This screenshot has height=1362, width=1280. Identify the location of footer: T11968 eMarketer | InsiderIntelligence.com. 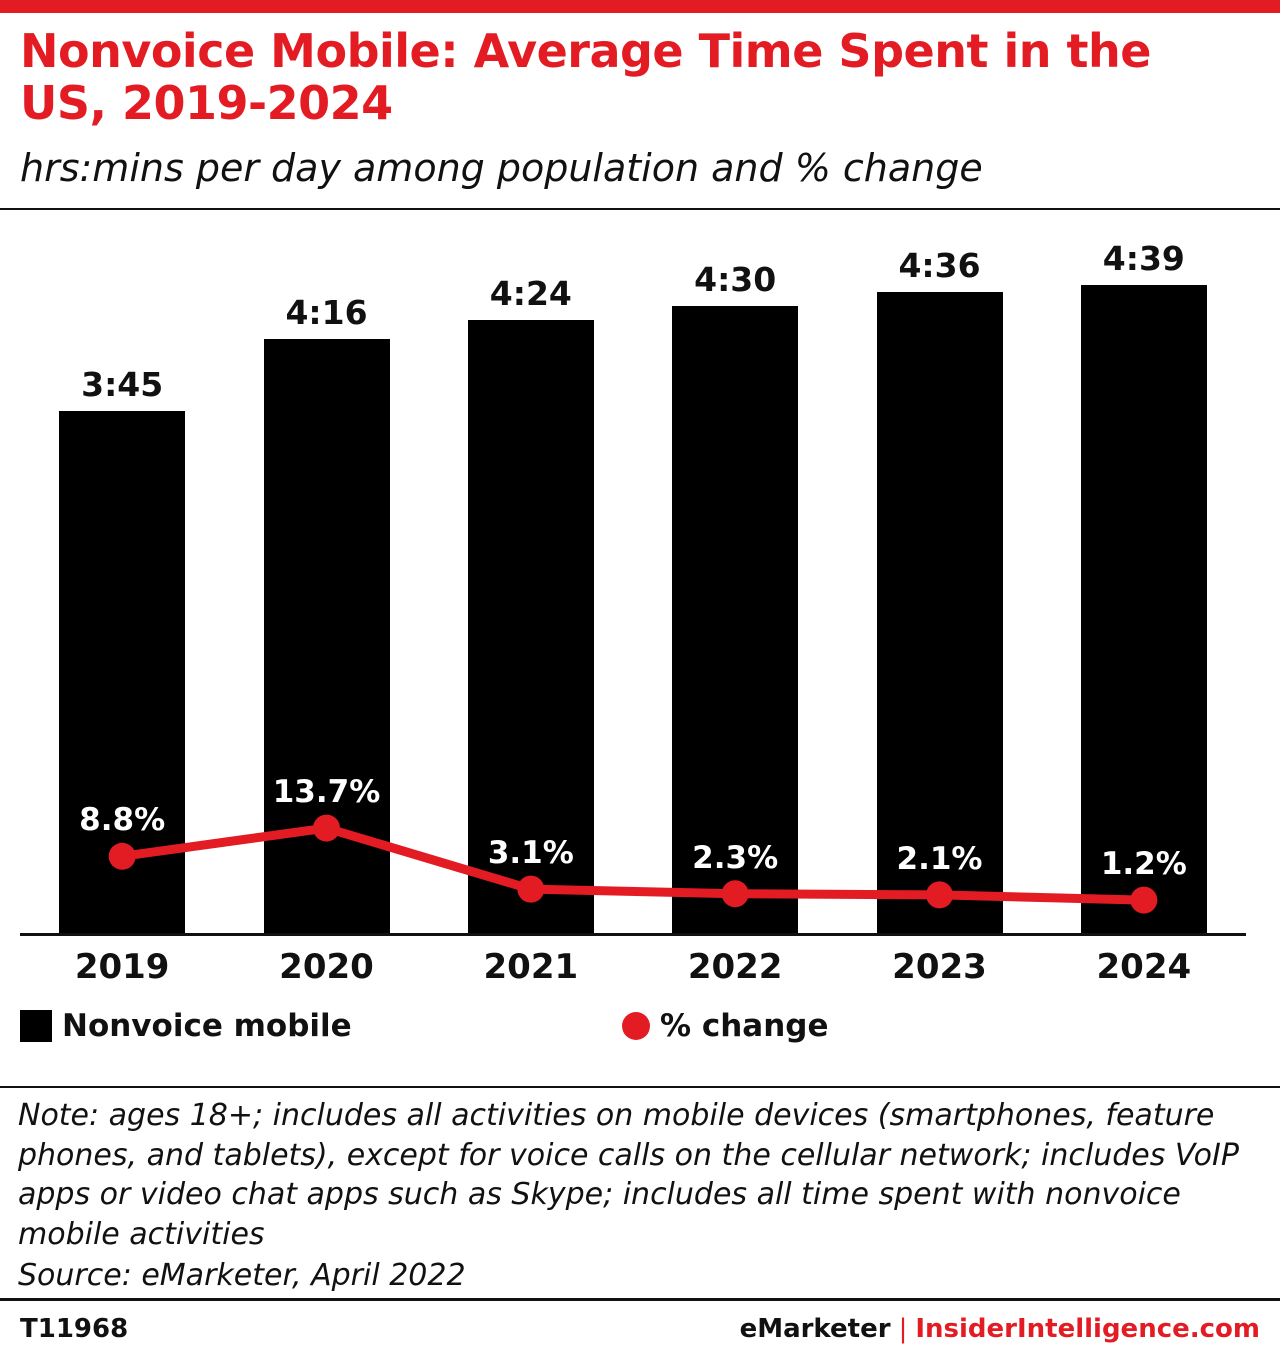
(640, 1334).